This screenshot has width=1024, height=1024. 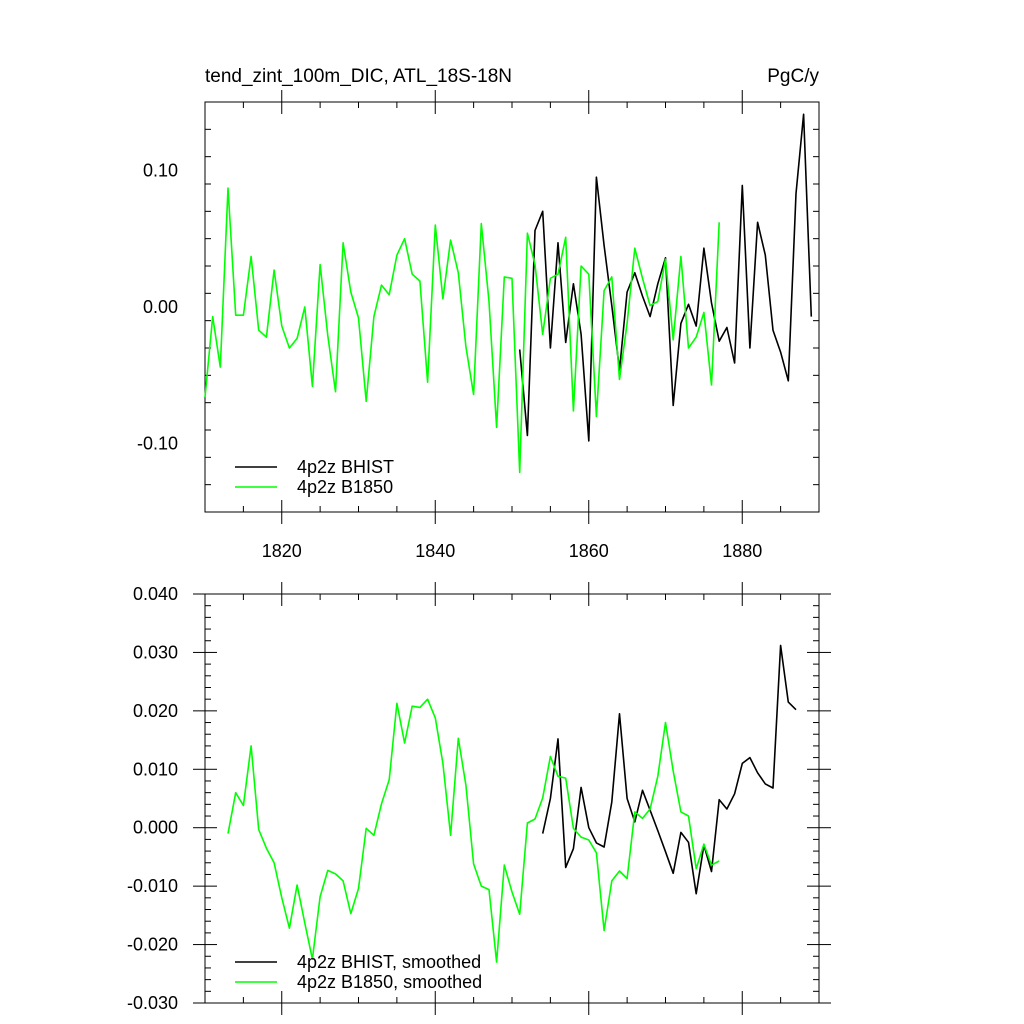 I want to click on y-tick-label: 0.00, so click(x=160, y=307).